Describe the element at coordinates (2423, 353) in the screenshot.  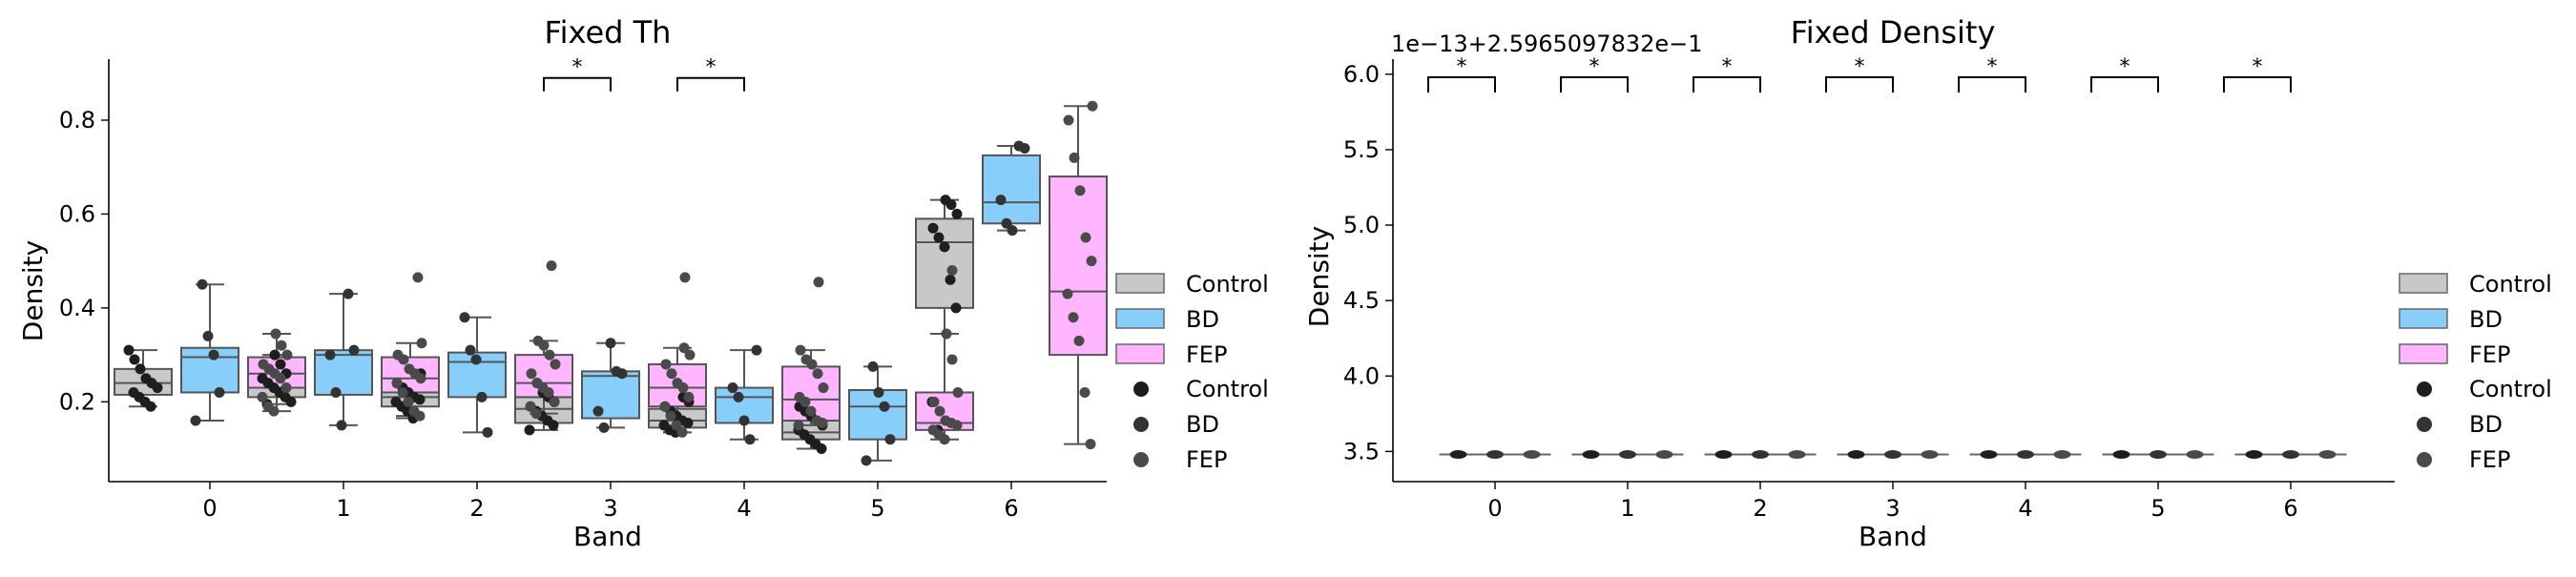
I see `legend-patch-fep` at that location.